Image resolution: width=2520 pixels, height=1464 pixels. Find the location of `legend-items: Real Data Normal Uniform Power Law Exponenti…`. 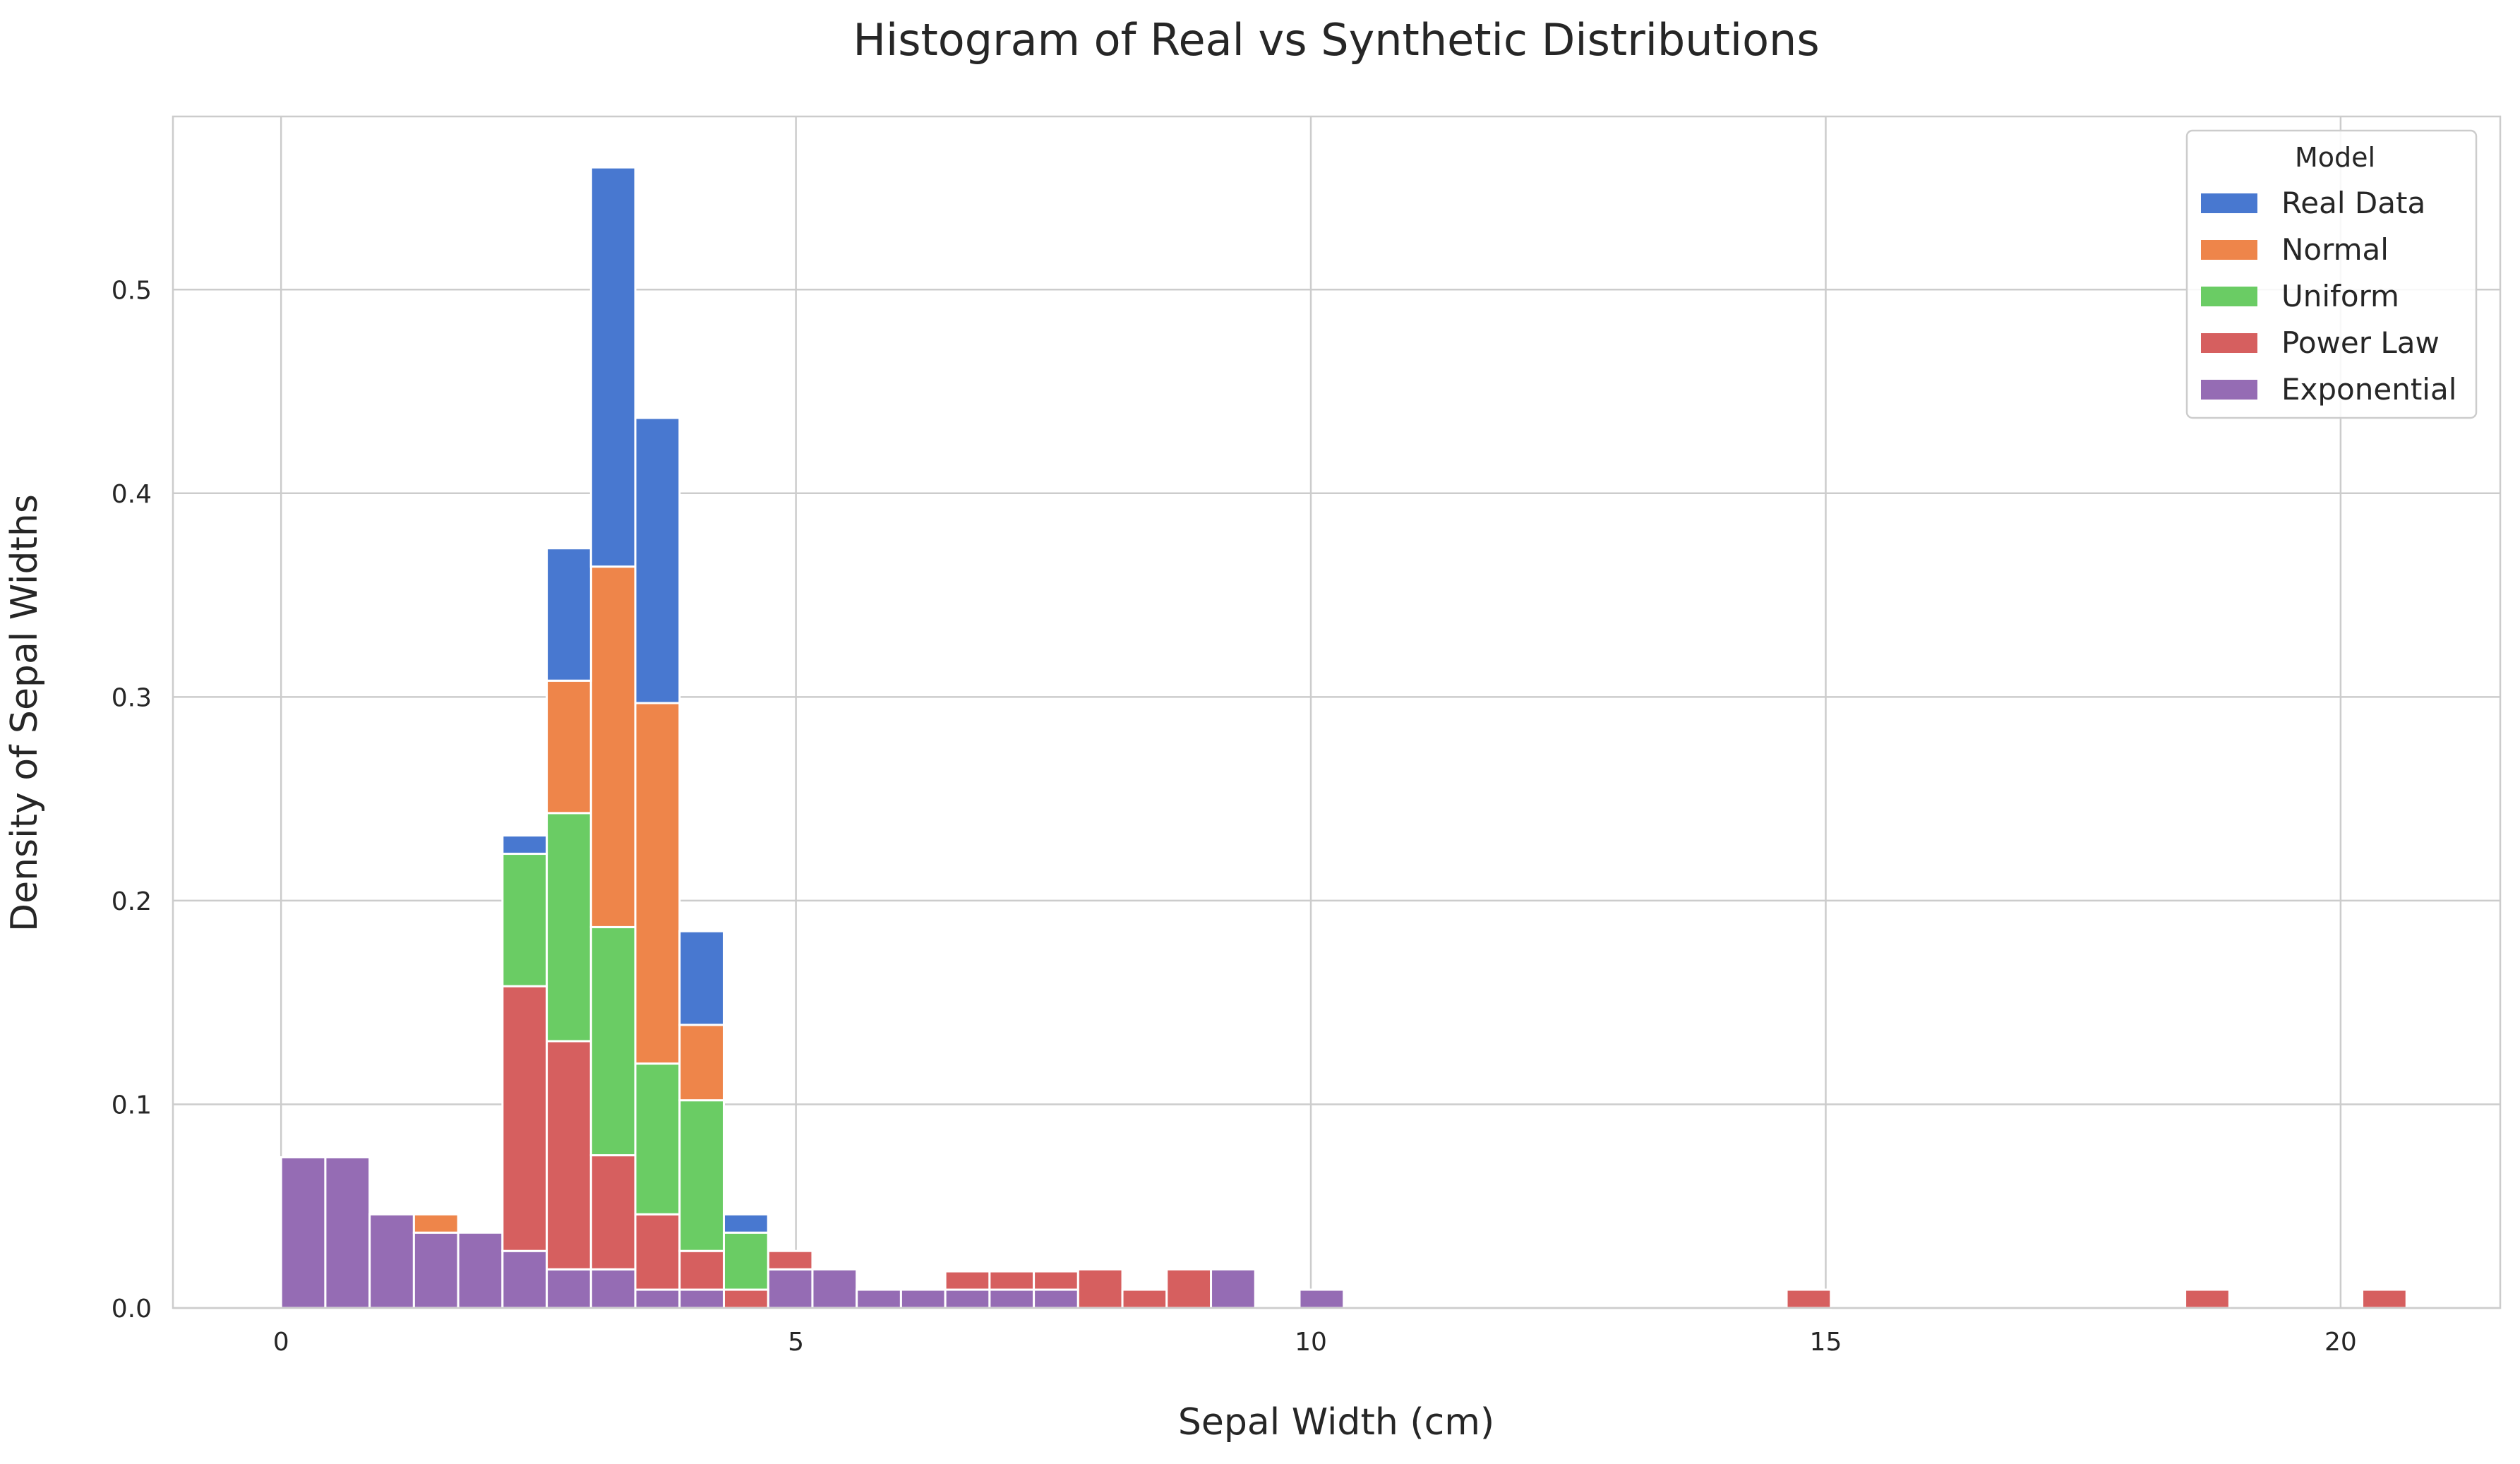

legend-items: Real Data Normal Uniform Power Law Exponenti… is located at coordinates (2329, 297).